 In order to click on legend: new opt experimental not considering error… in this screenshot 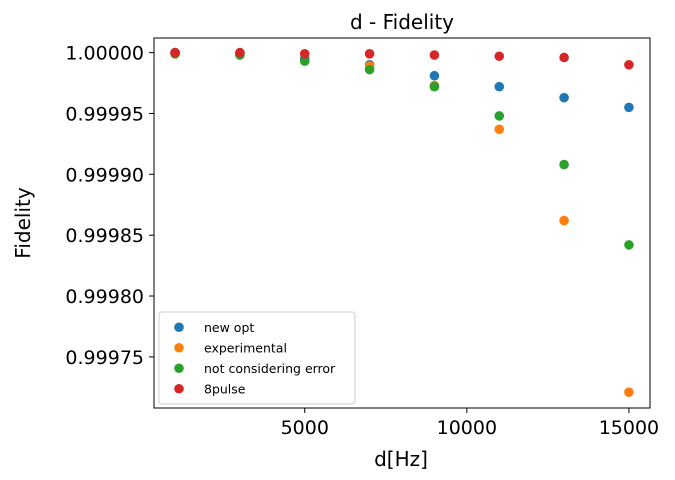, I will do `click(257, 358)`.